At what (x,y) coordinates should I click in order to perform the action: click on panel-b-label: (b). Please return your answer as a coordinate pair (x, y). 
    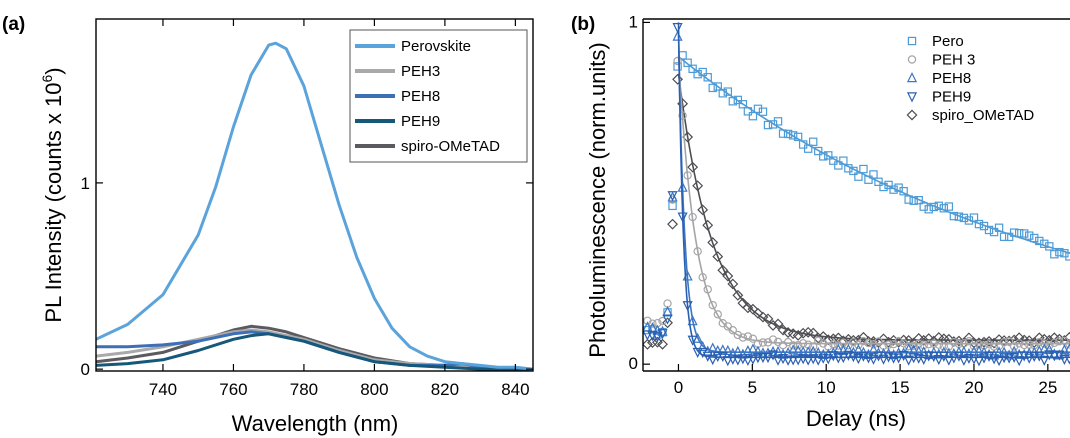
    Looking at the image, I should click on (583, 24).